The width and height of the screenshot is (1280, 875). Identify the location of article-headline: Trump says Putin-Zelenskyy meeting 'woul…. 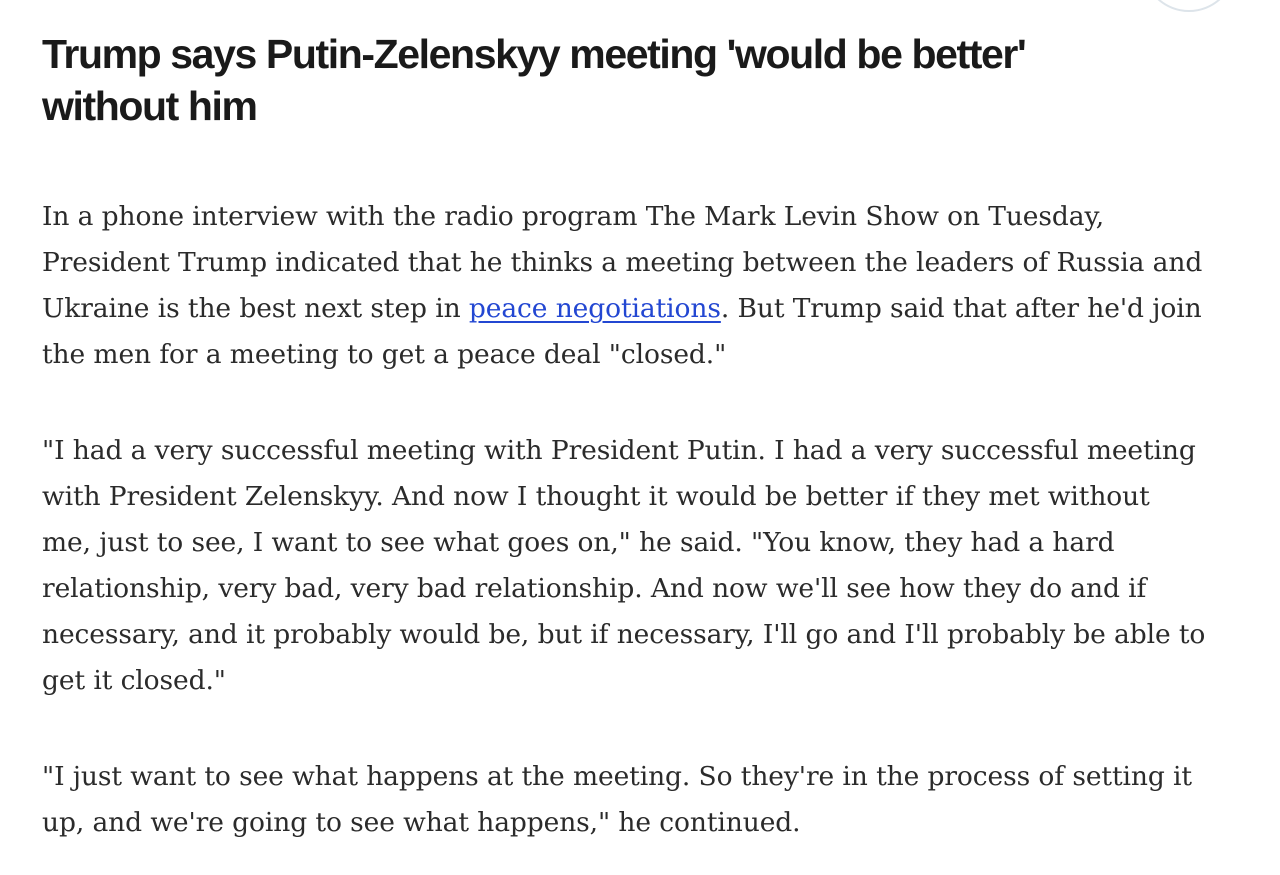
(624, 80).